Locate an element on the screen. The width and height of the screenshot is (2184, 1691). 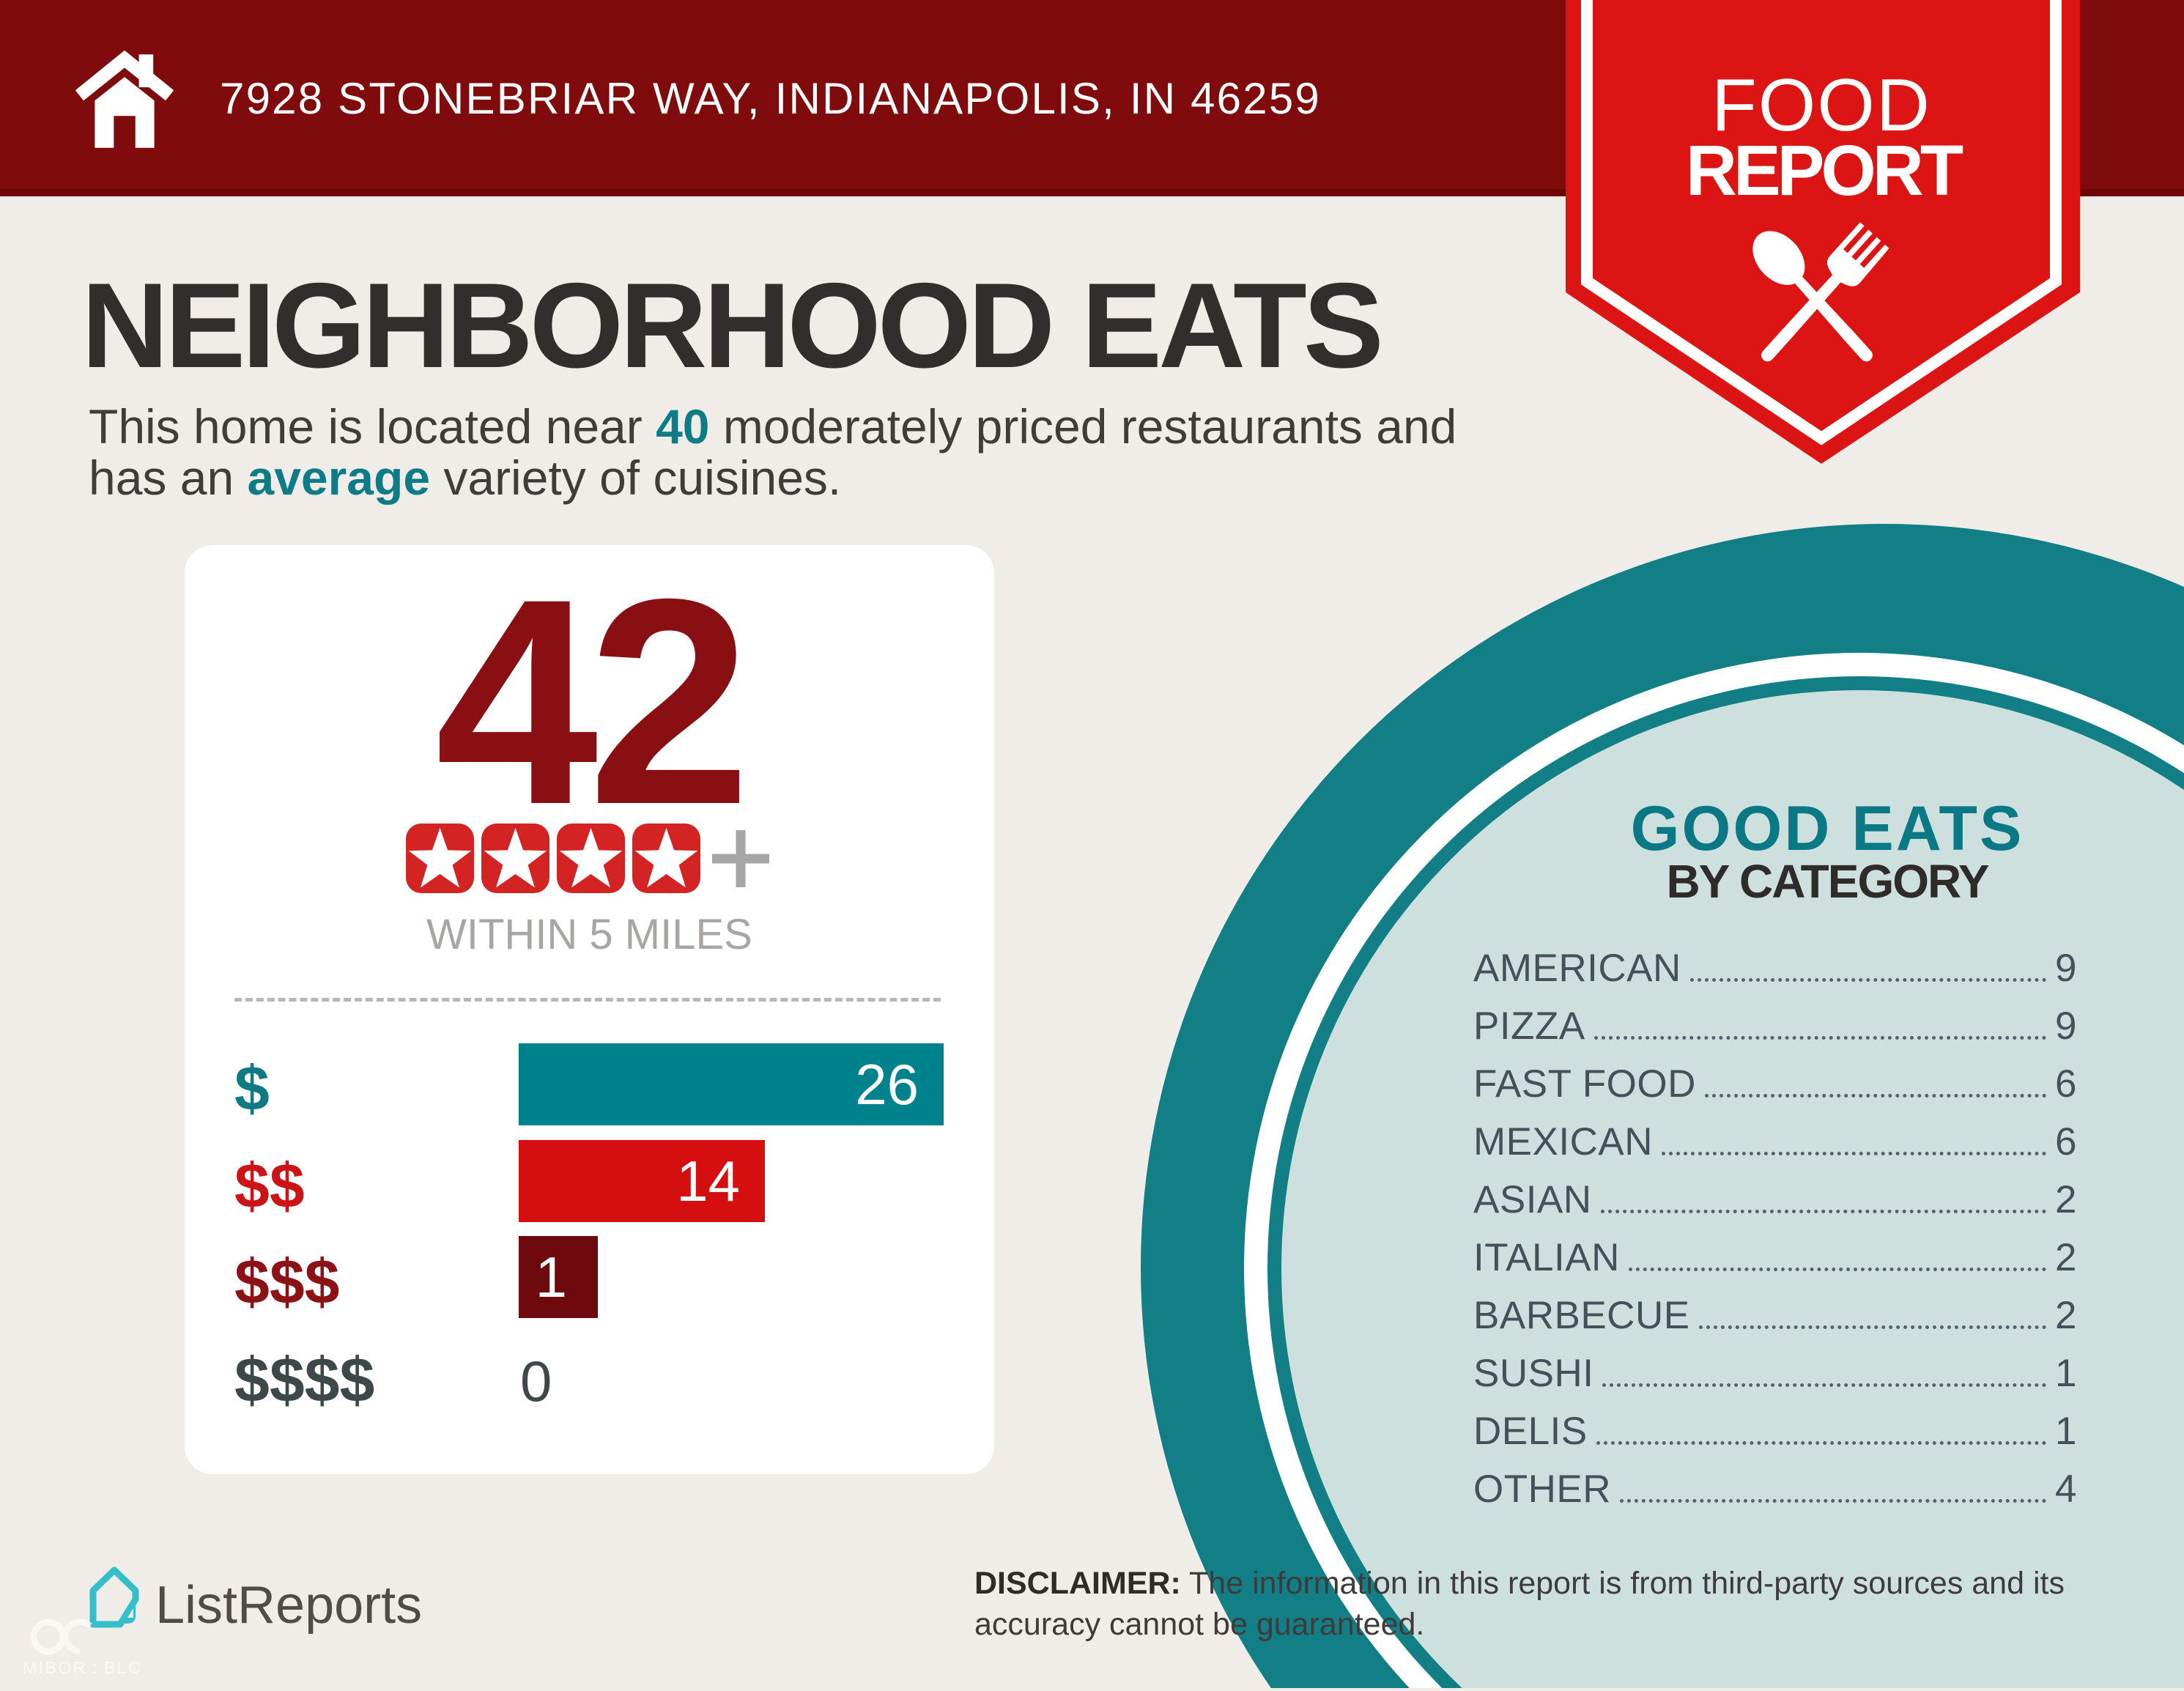
svg-text: MIBOR : BLC is located at coordinates (82, 1668).